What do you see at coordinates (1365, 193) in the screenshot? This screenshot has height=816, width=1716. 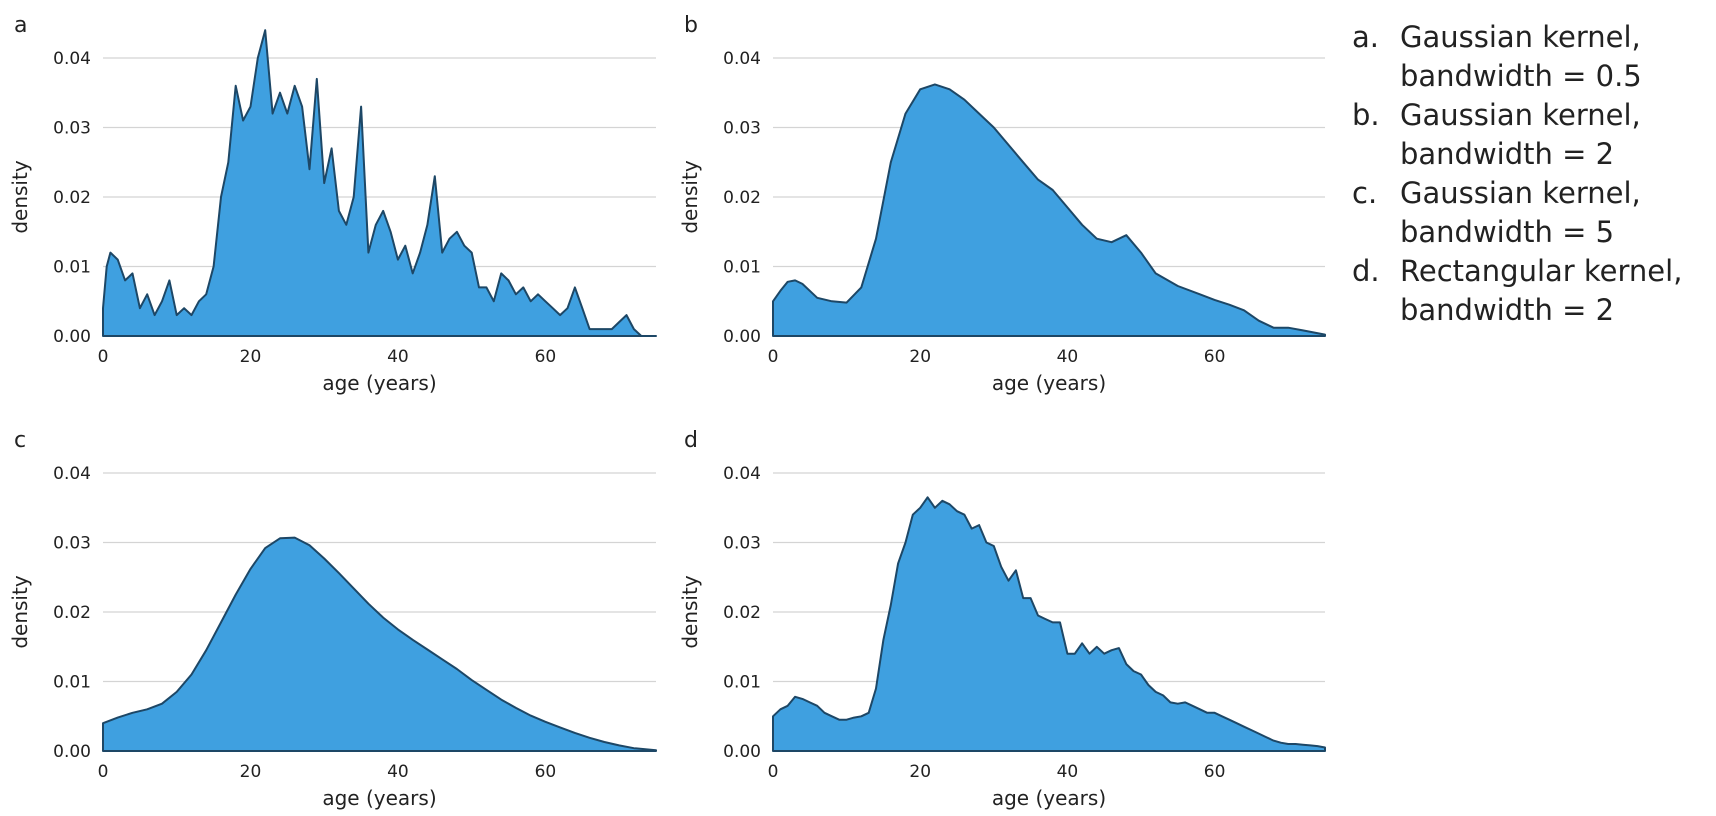 I see `legend-key: c.` at bounding box center [1365, 193].